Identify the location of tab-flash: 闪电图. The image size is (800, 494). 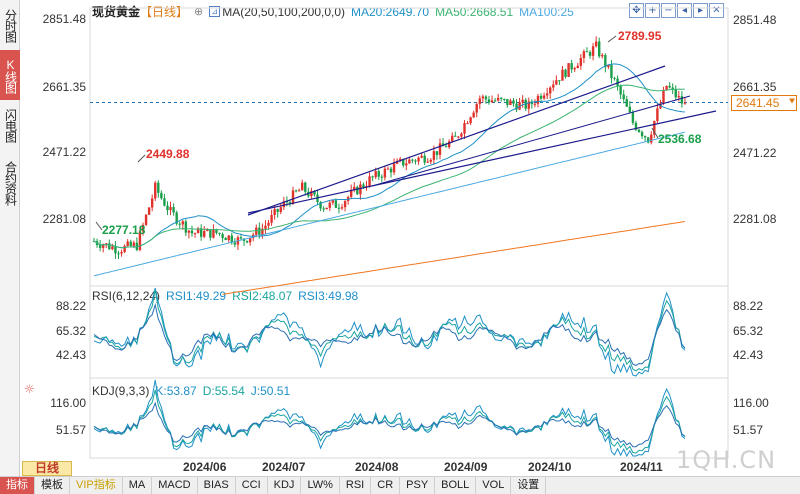
(10, 125).